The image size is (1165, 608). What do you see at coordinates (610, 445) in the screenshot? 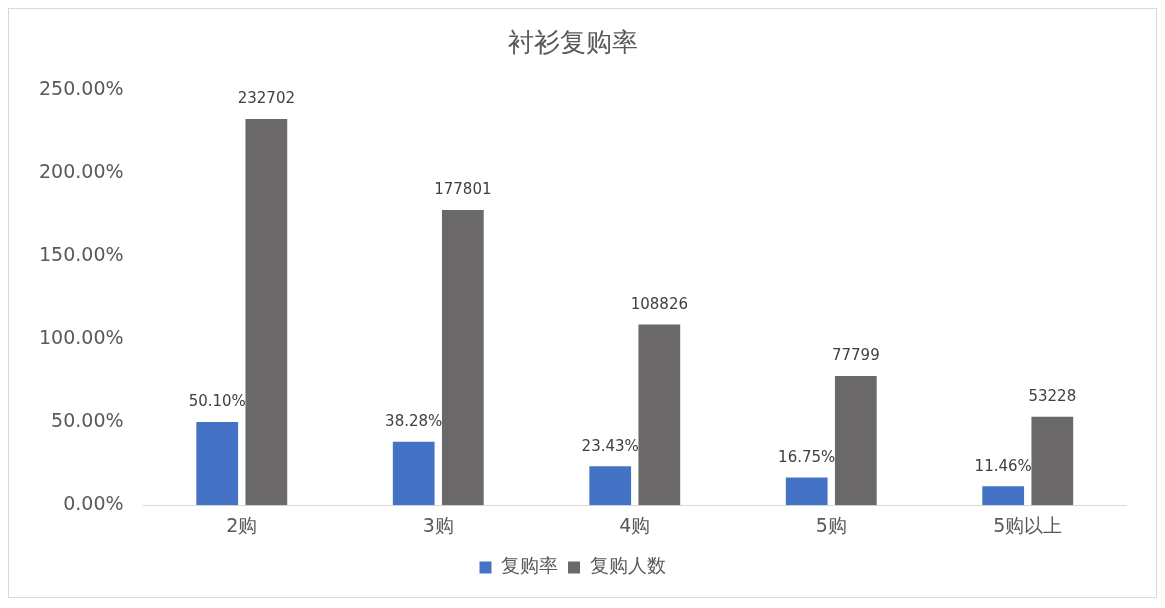
I see `data-label: 23.43%` at bounding box center [610, 445].